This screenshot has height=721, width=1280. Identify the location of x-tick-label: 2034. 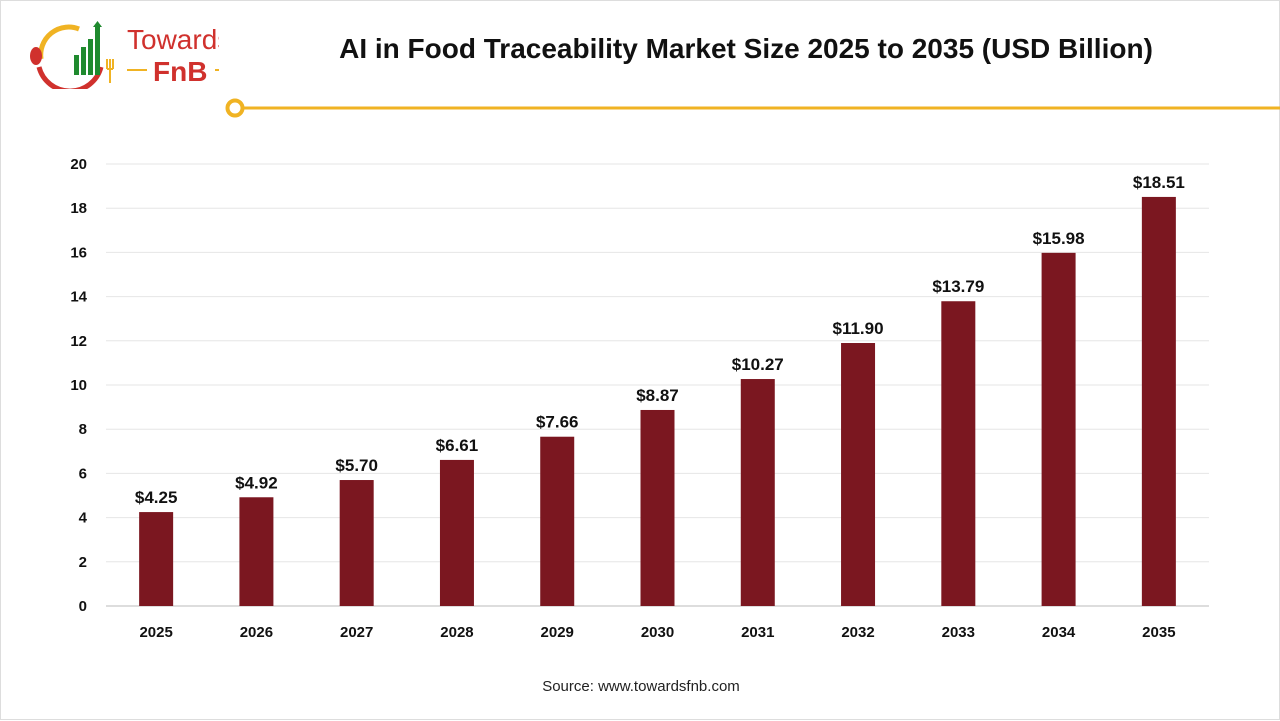
(1059, 632).